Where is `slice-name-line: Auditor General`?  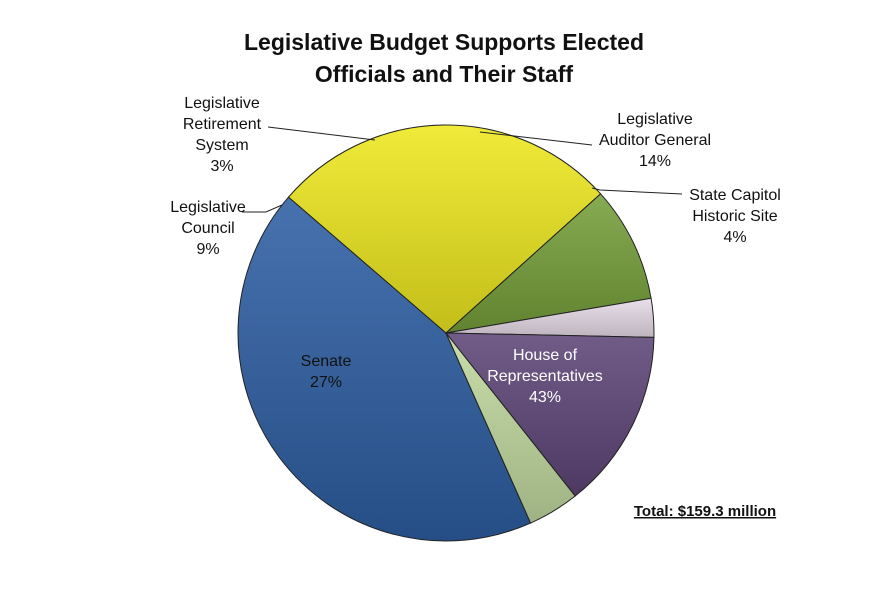 slice-name-line: Auditor General is located at coordinates (655, 140).